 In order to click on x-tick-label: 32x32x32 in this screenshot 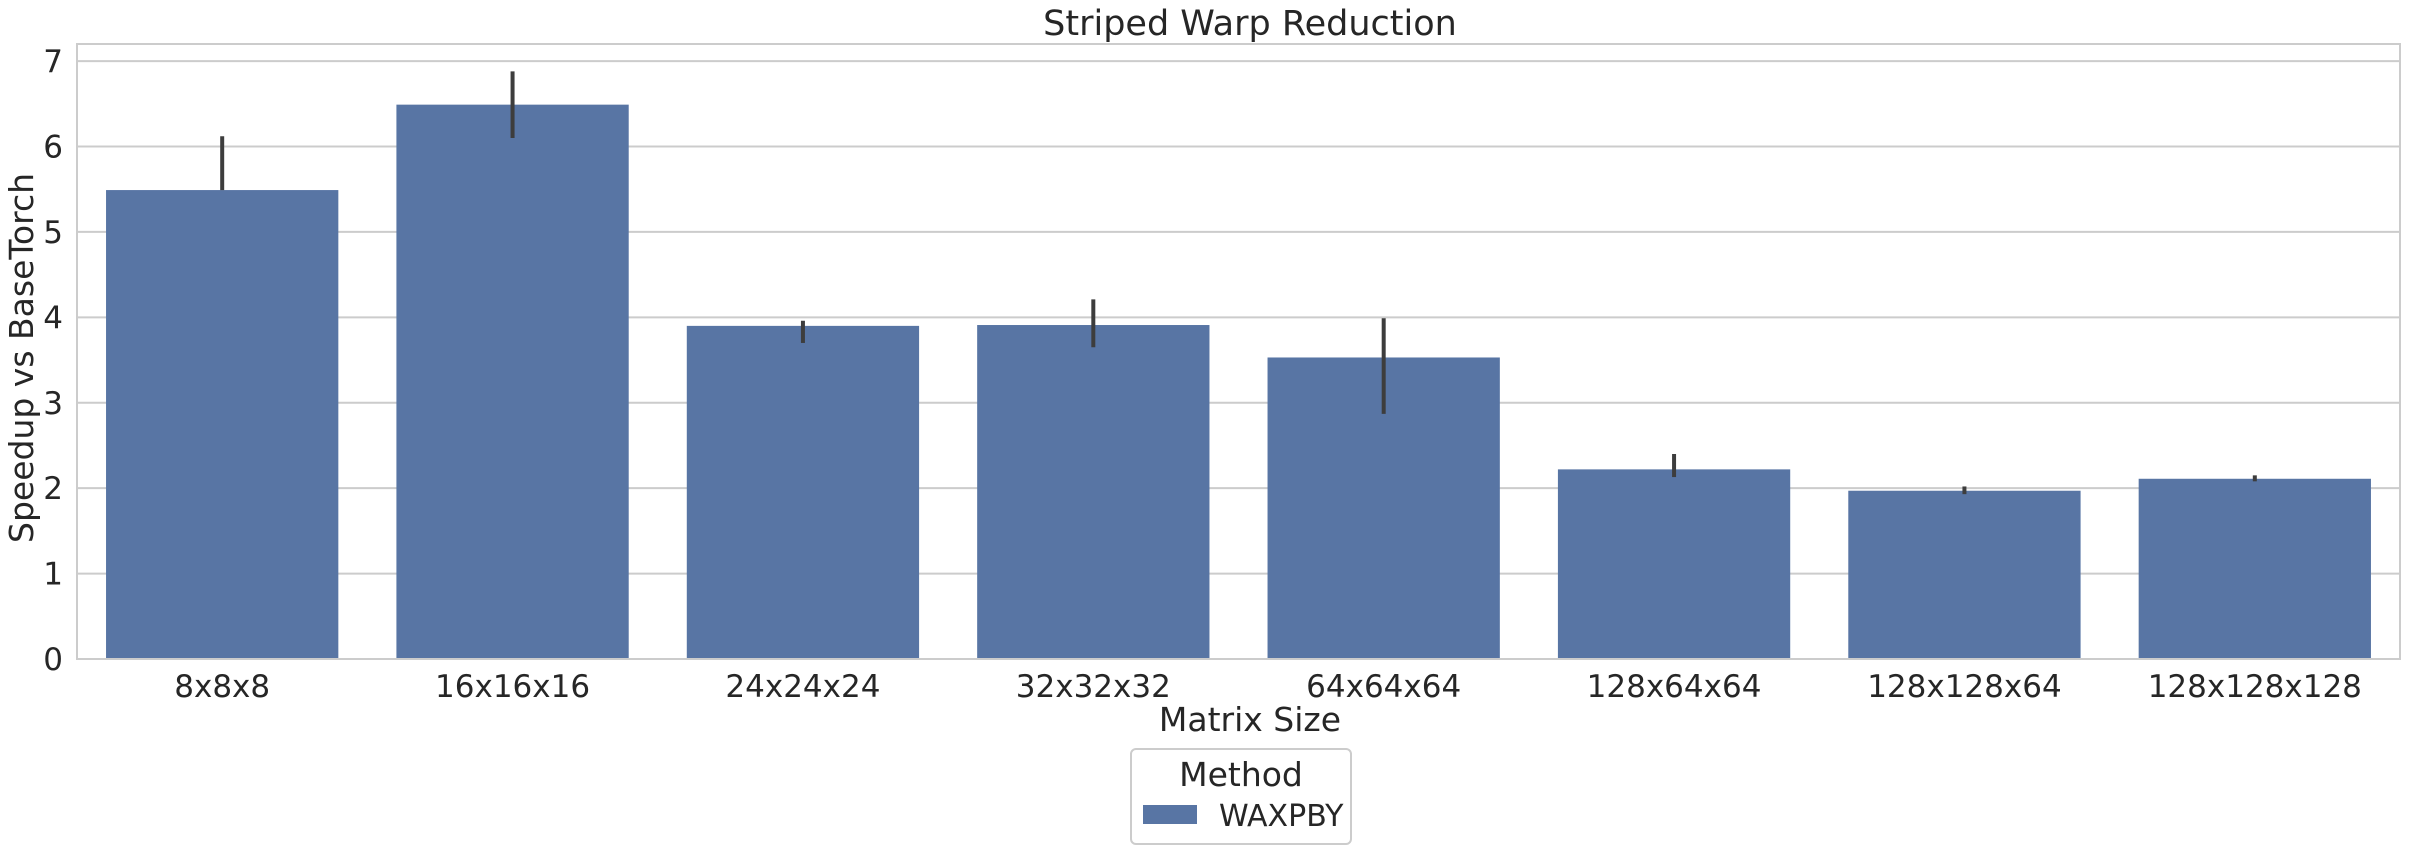, I will do `click(1093, 687)`.